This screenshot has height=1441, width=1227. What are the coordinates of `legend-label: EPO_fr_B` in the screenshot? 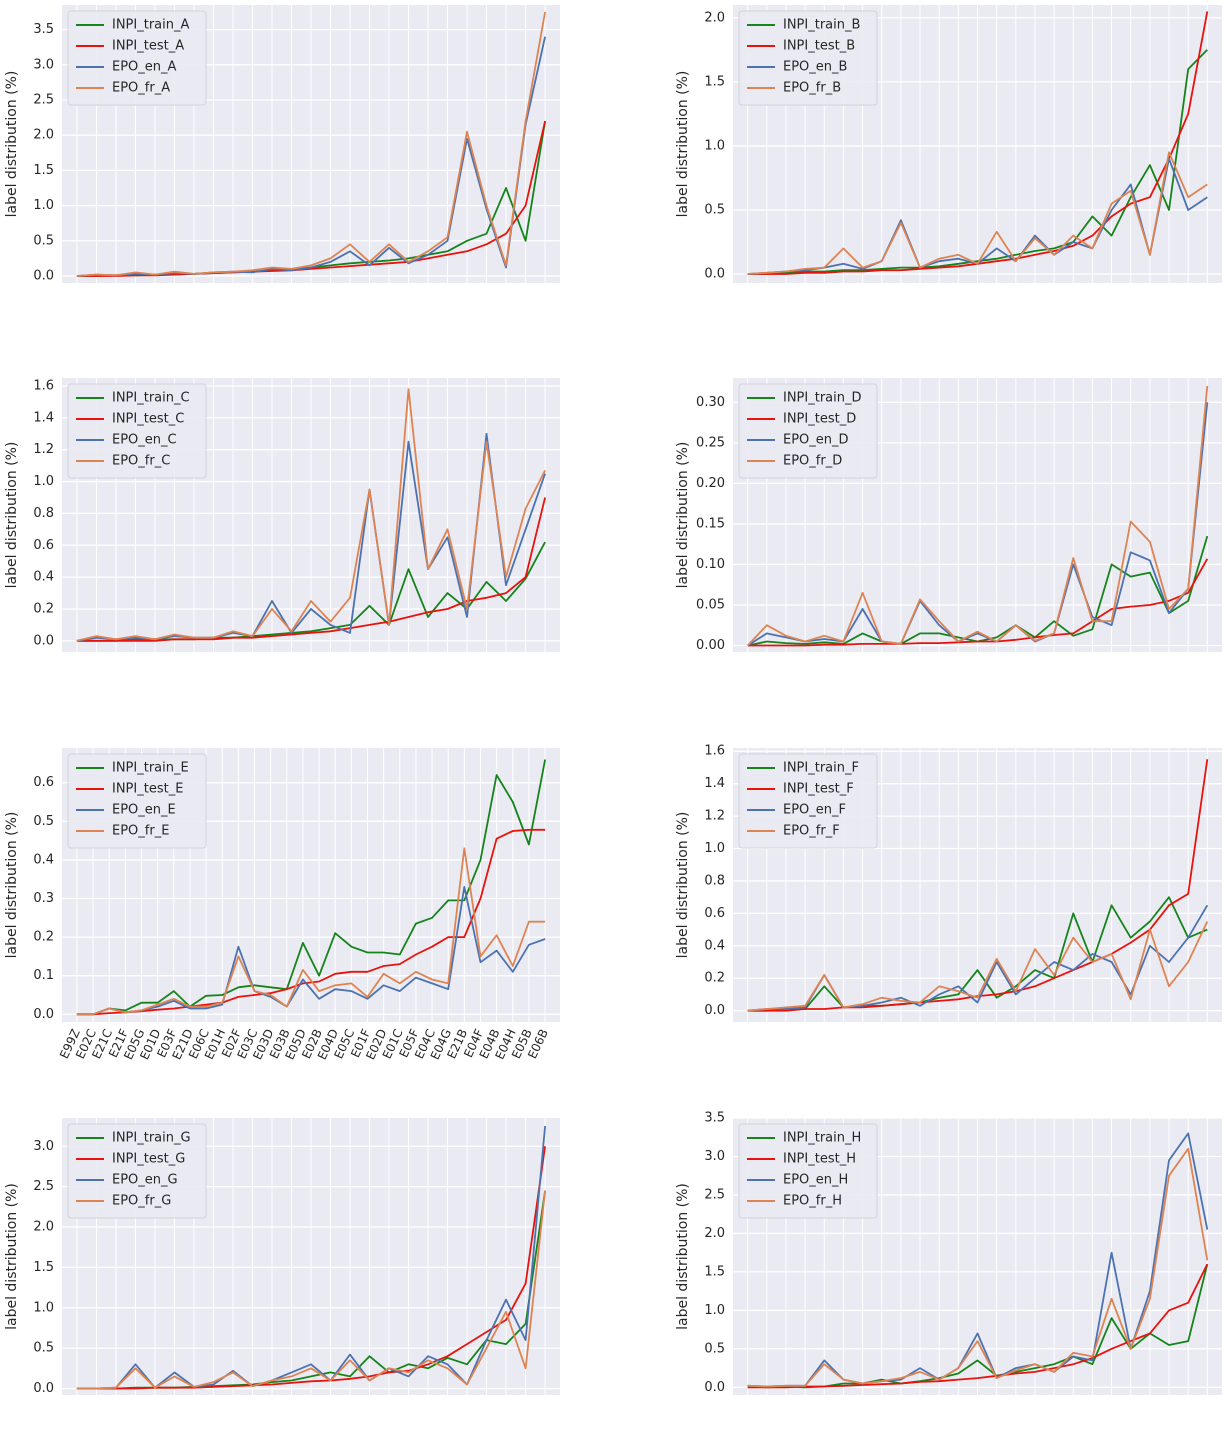 It's located at (812, 88).